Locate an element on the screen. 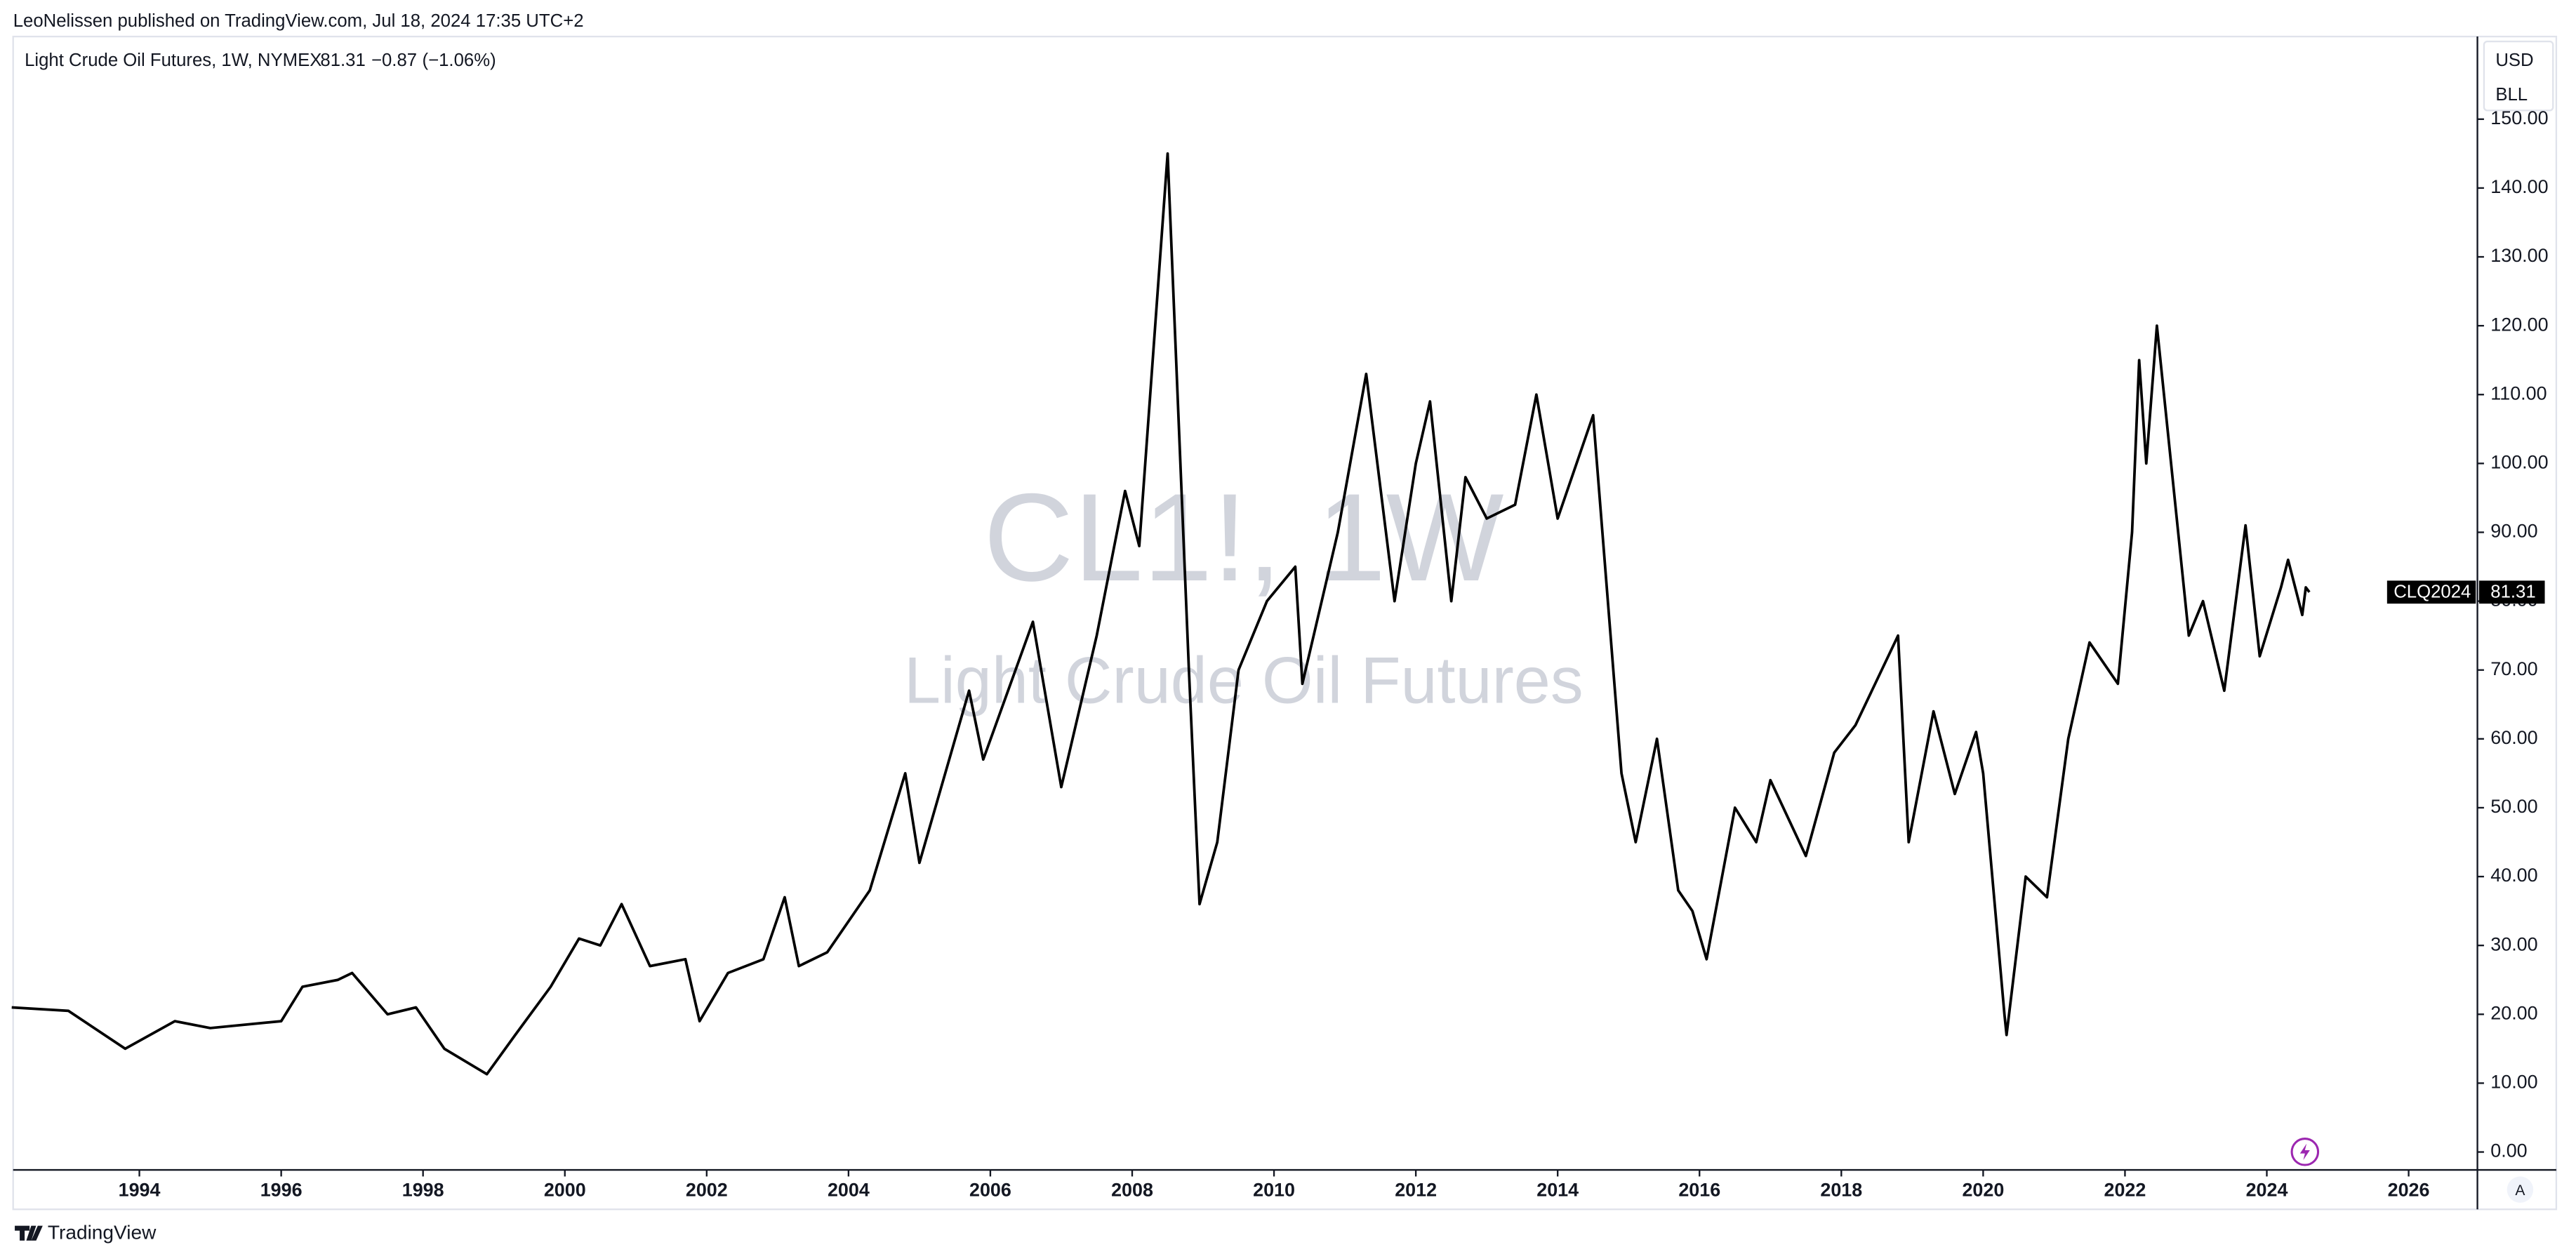 This screenshot has width=2576, height=1259. x-tick-label: 1998 is located at coordinates (423, 1190).